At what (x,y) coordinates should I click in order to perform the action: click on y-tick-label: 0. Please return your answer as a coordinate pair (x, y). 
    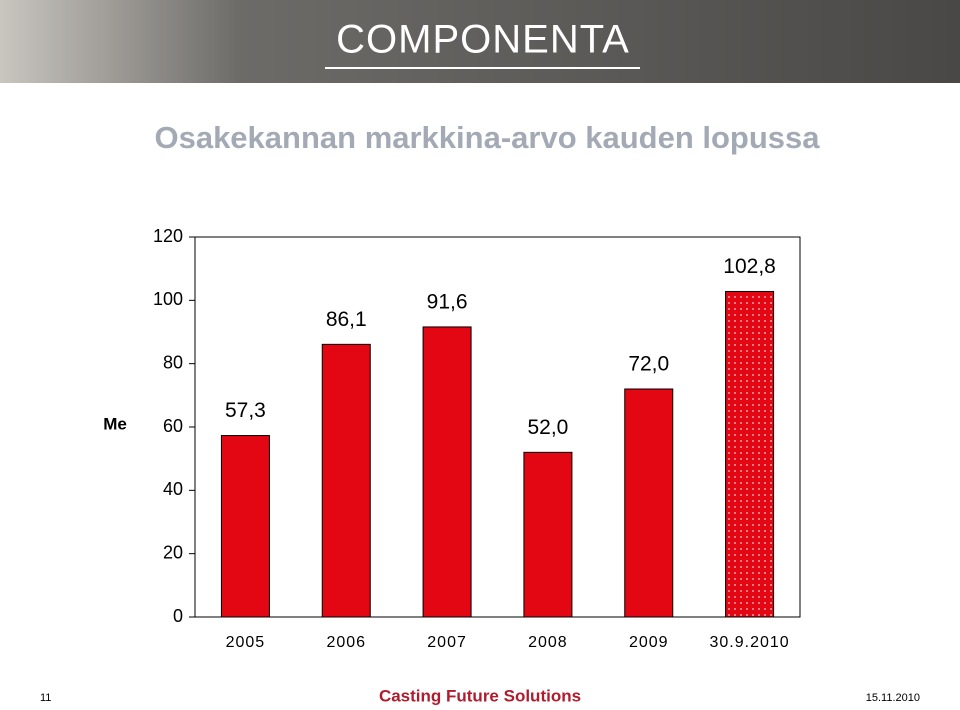
    Looking at the image, I should click on (178, 616).